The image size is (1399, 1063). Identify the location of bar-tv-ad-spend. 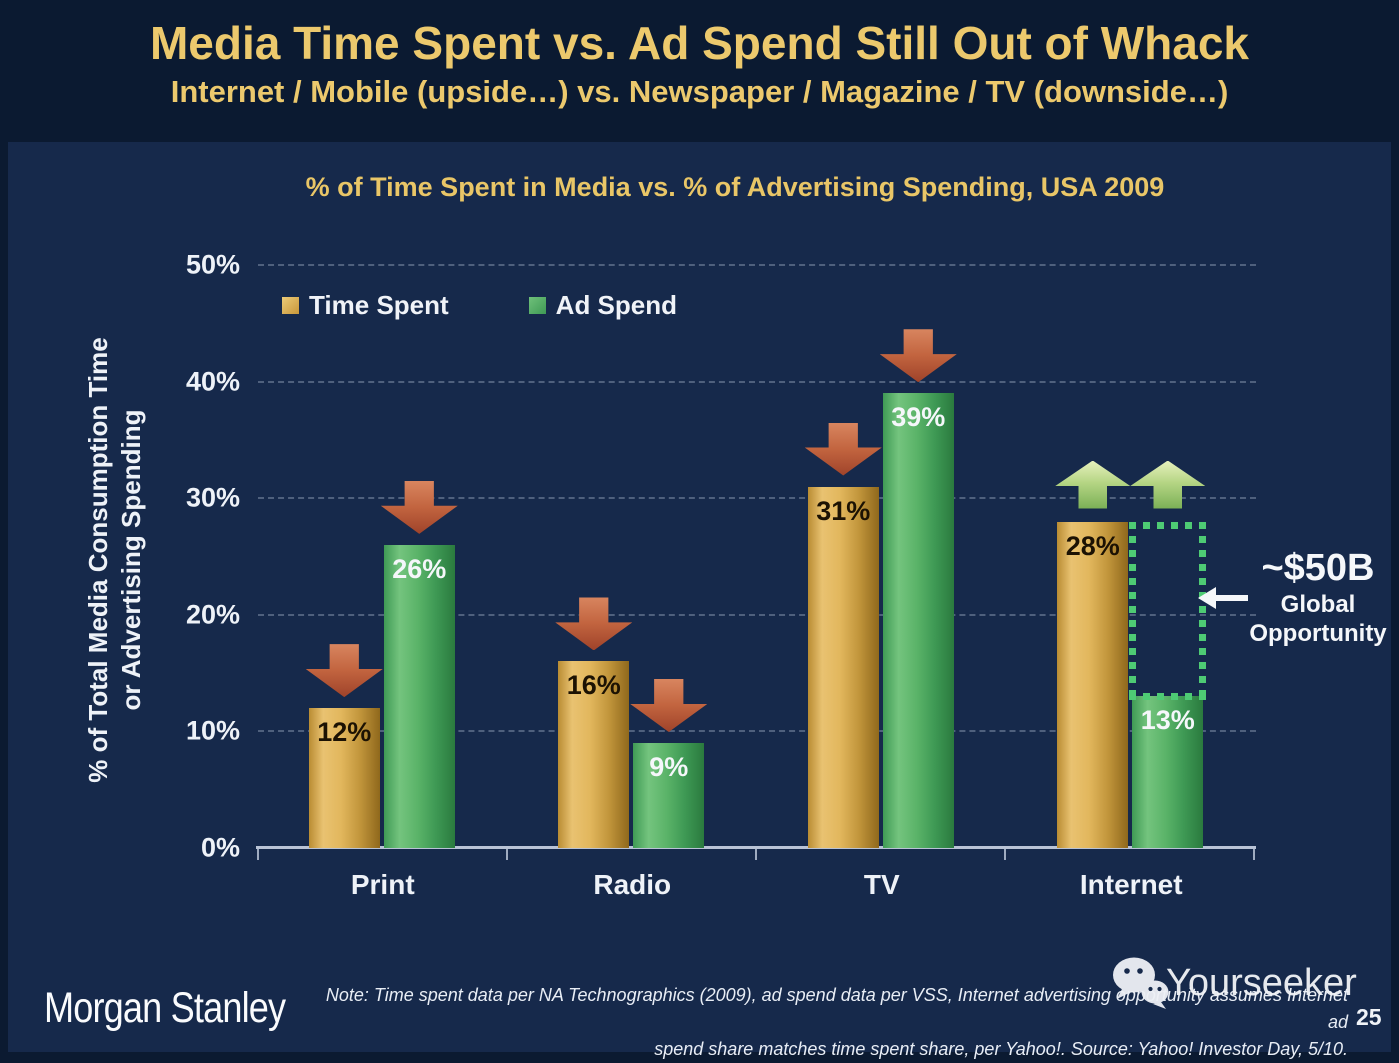
(918, 620).